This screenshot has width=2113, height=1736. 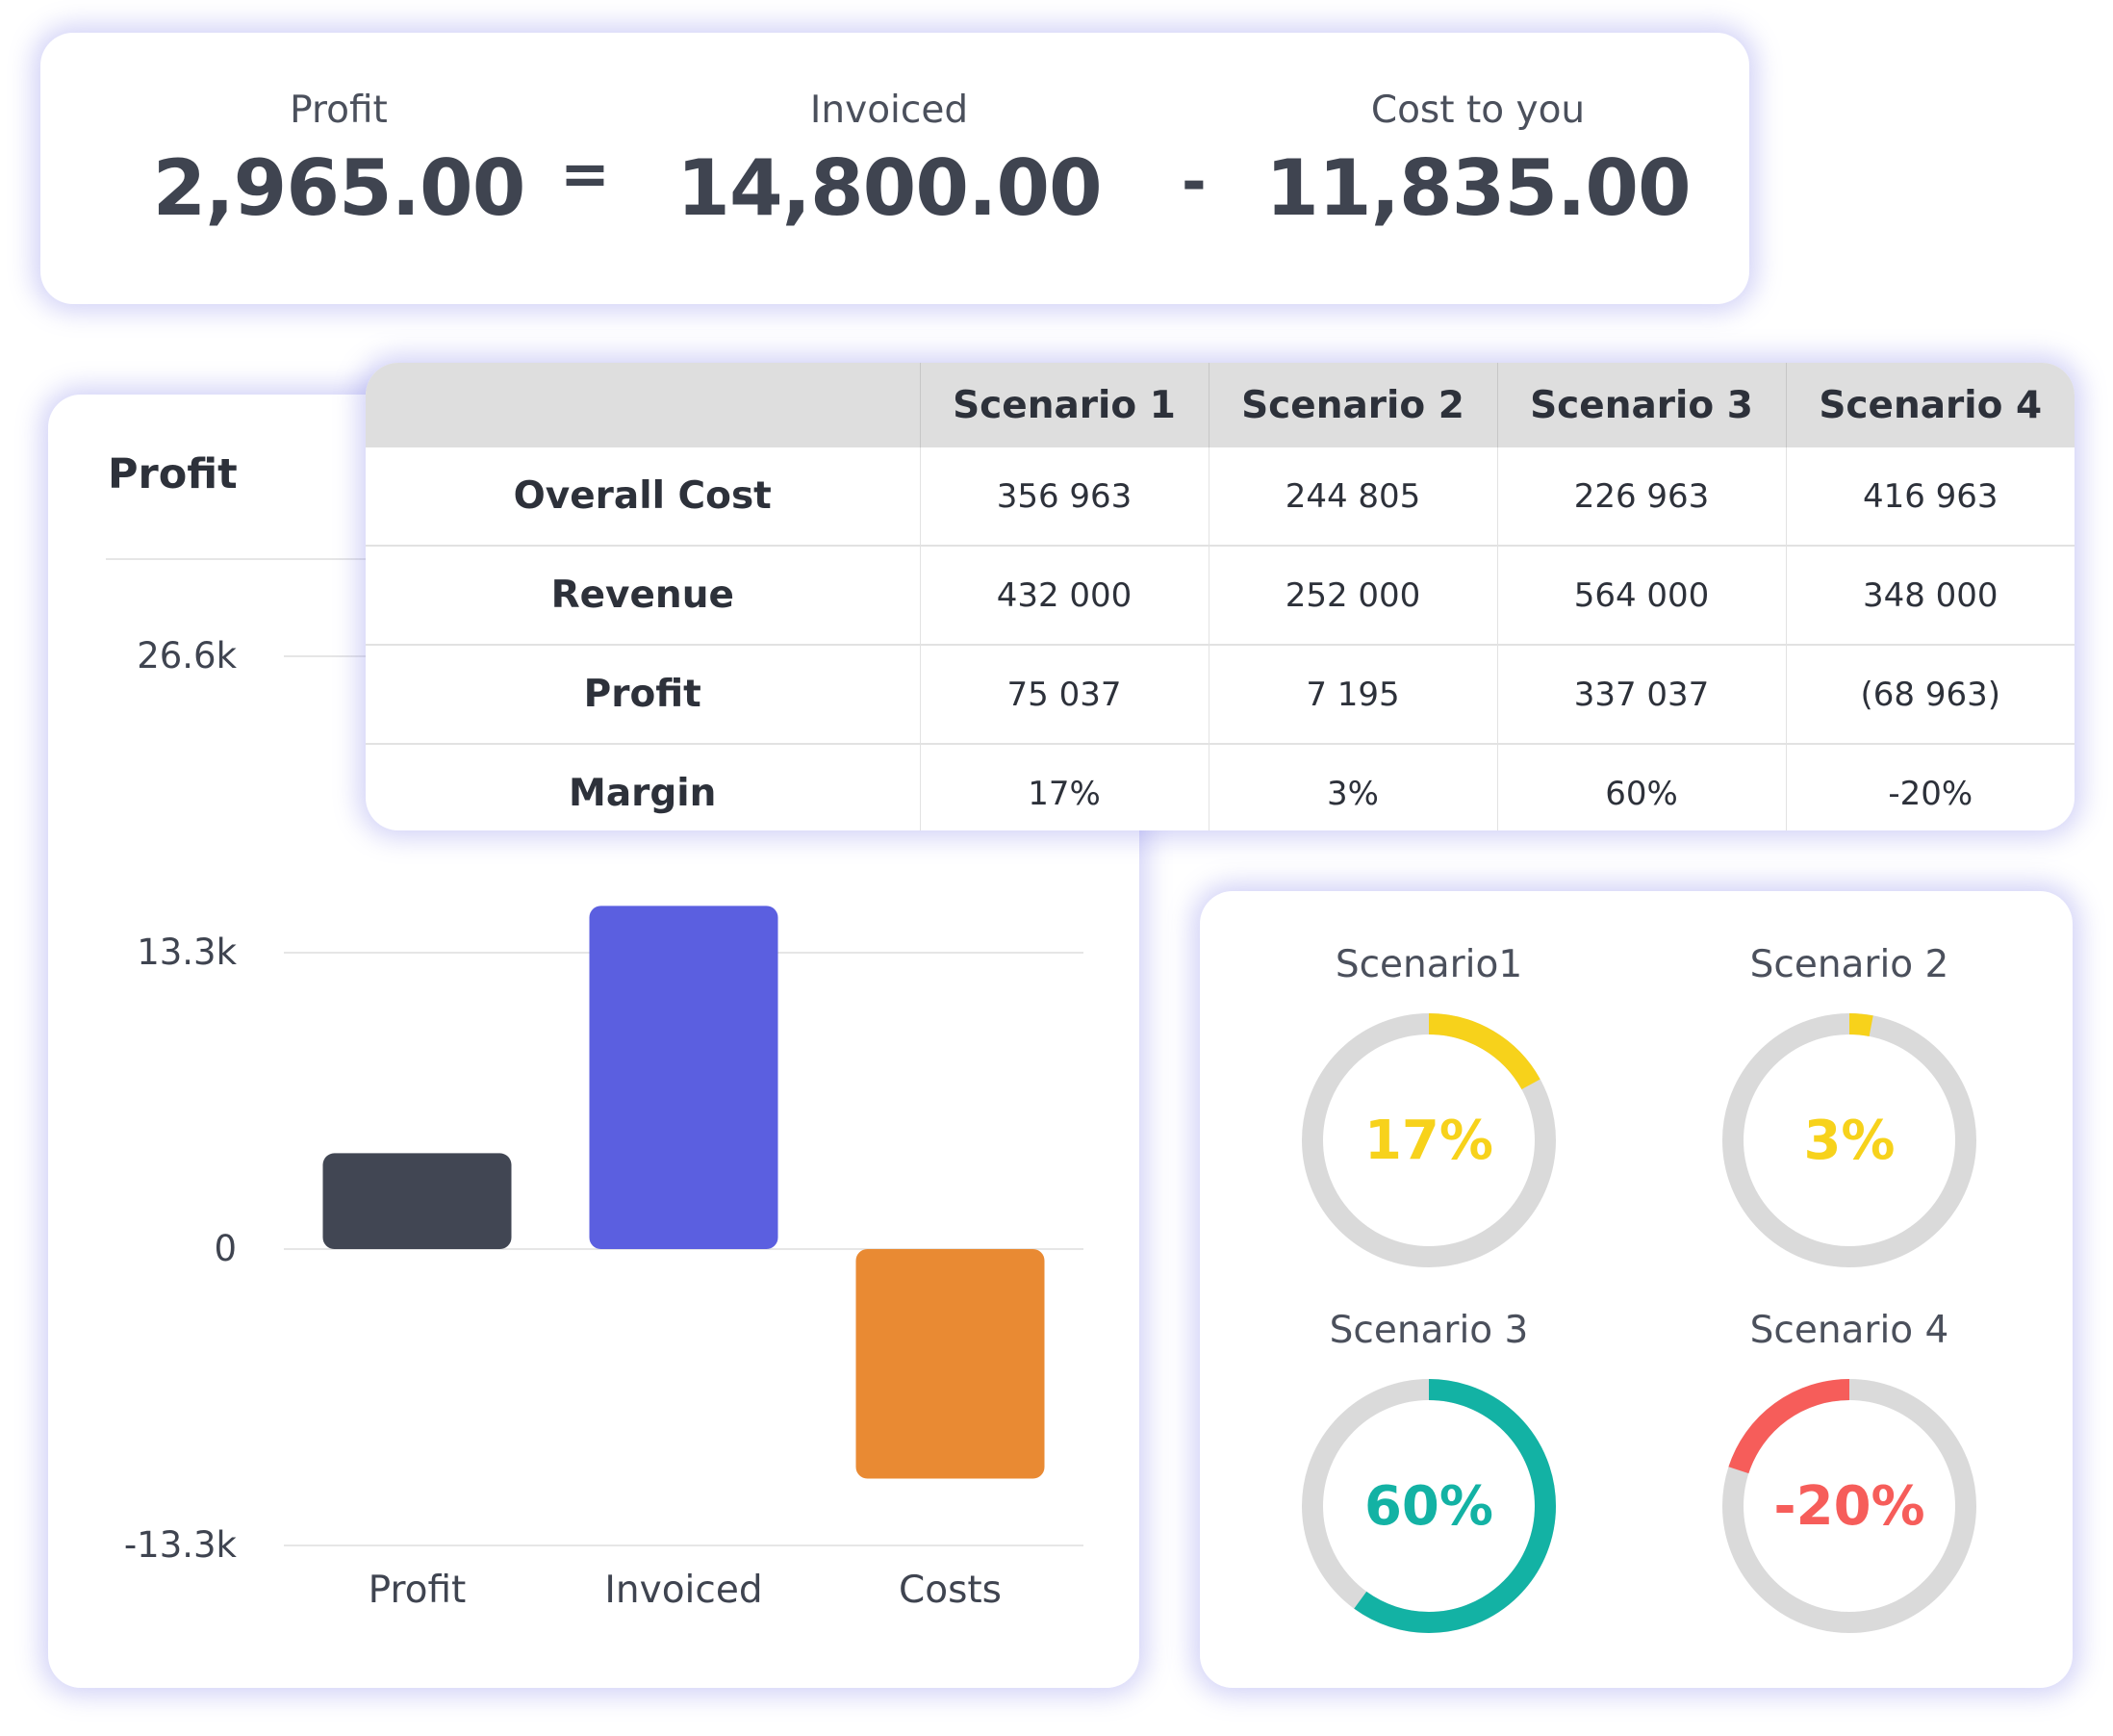 What do you see at coordinates (1478, 110) in the screenshot?
I see `cost-label: Cost to you` at bounding box center [1478, 110].